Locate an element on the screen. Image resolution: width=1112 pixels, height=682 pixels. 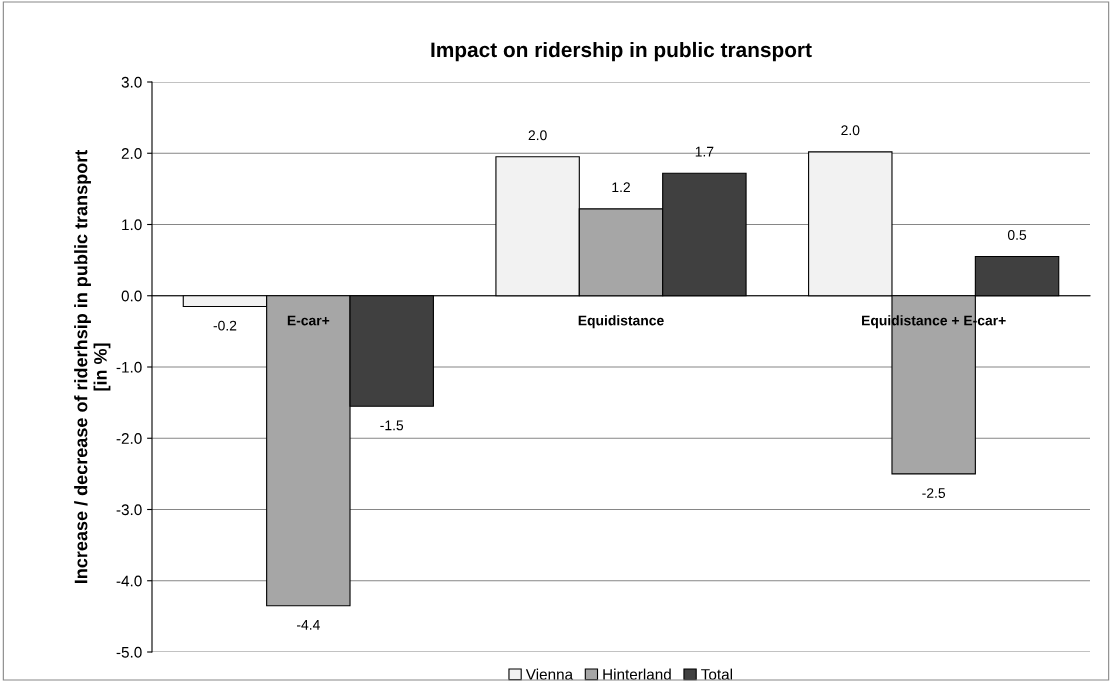
legend-label: Hinterland is located at coordinates (637, 674).